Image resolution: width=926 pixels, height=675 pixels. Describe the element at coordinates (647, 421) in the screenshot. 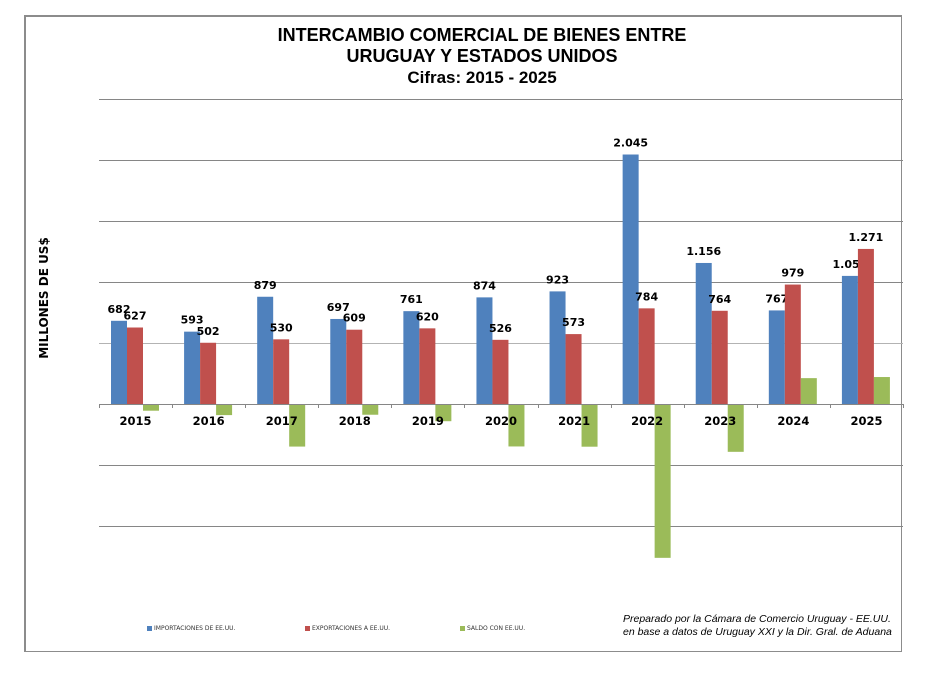

I see `x-tick-label: 2022` at that location.